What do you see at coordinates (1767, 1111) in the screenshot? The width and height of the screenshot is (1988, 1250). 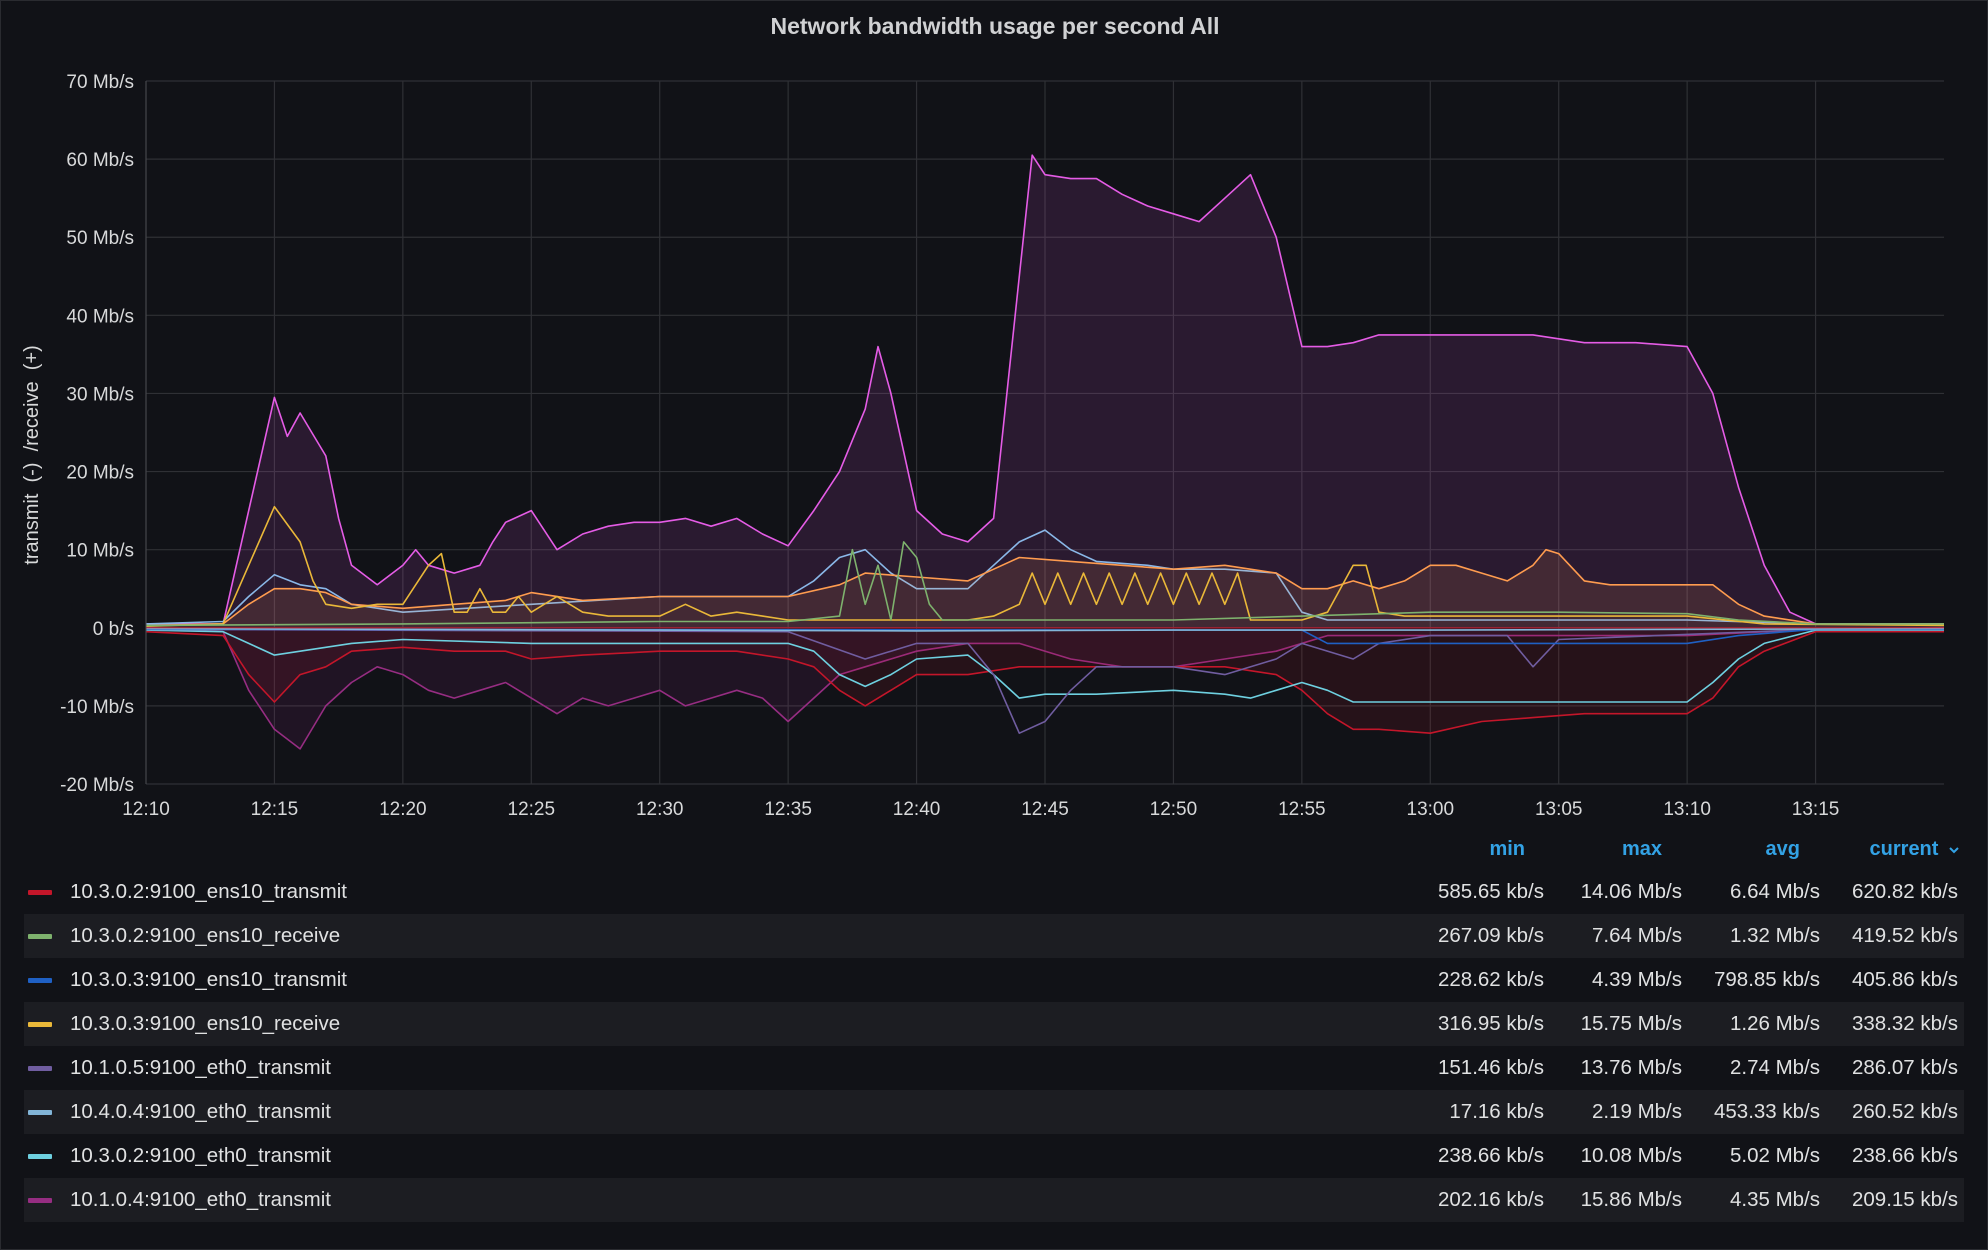 I see `legend-value-avg: 453.33 kb/s` at bounding box center [1767, 1111].